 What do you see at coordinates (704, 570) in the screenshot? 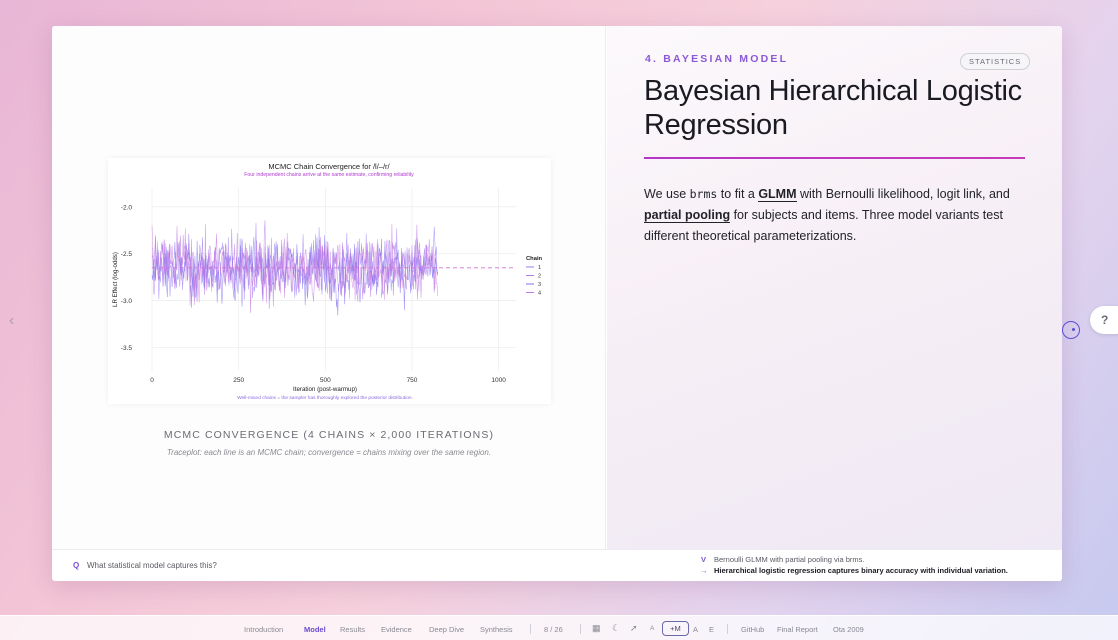
I see `arrow-icon: →` at bounding box center [704, 570].